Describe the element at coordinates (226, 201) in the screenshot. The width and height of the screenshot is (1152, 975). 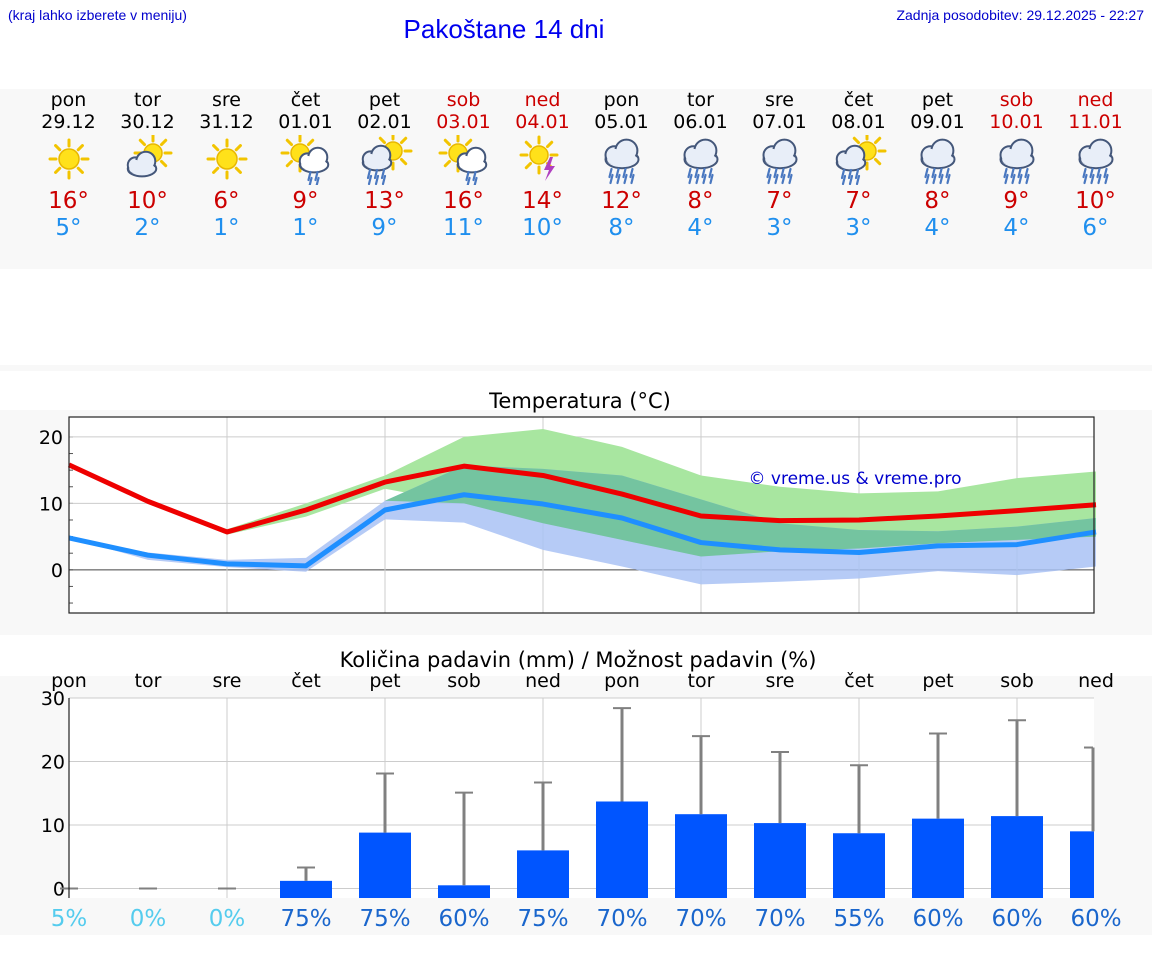
I see `max-temperature: 6°` at that location.